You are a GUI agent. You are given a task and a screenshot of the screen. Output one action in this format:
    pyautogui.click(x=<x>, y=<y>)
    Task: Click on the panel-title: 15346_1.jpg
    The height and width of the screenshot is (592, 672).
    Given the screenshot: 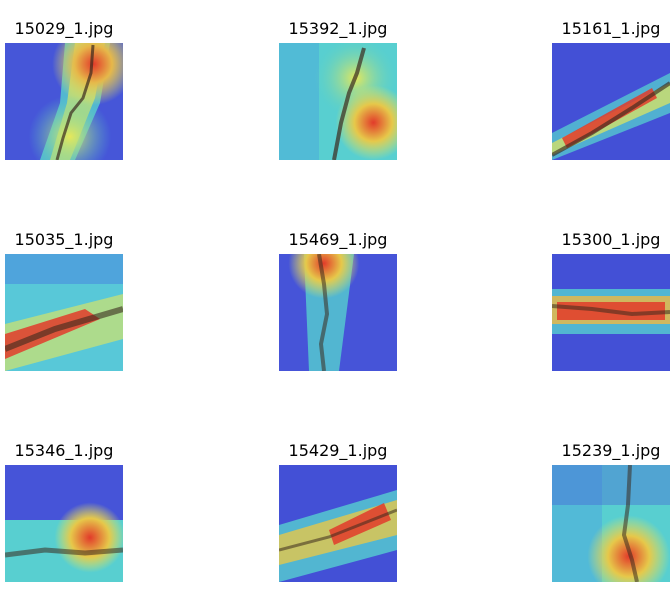 What is the action you would take?
    pyautogui.click(x=64, y=450)
    